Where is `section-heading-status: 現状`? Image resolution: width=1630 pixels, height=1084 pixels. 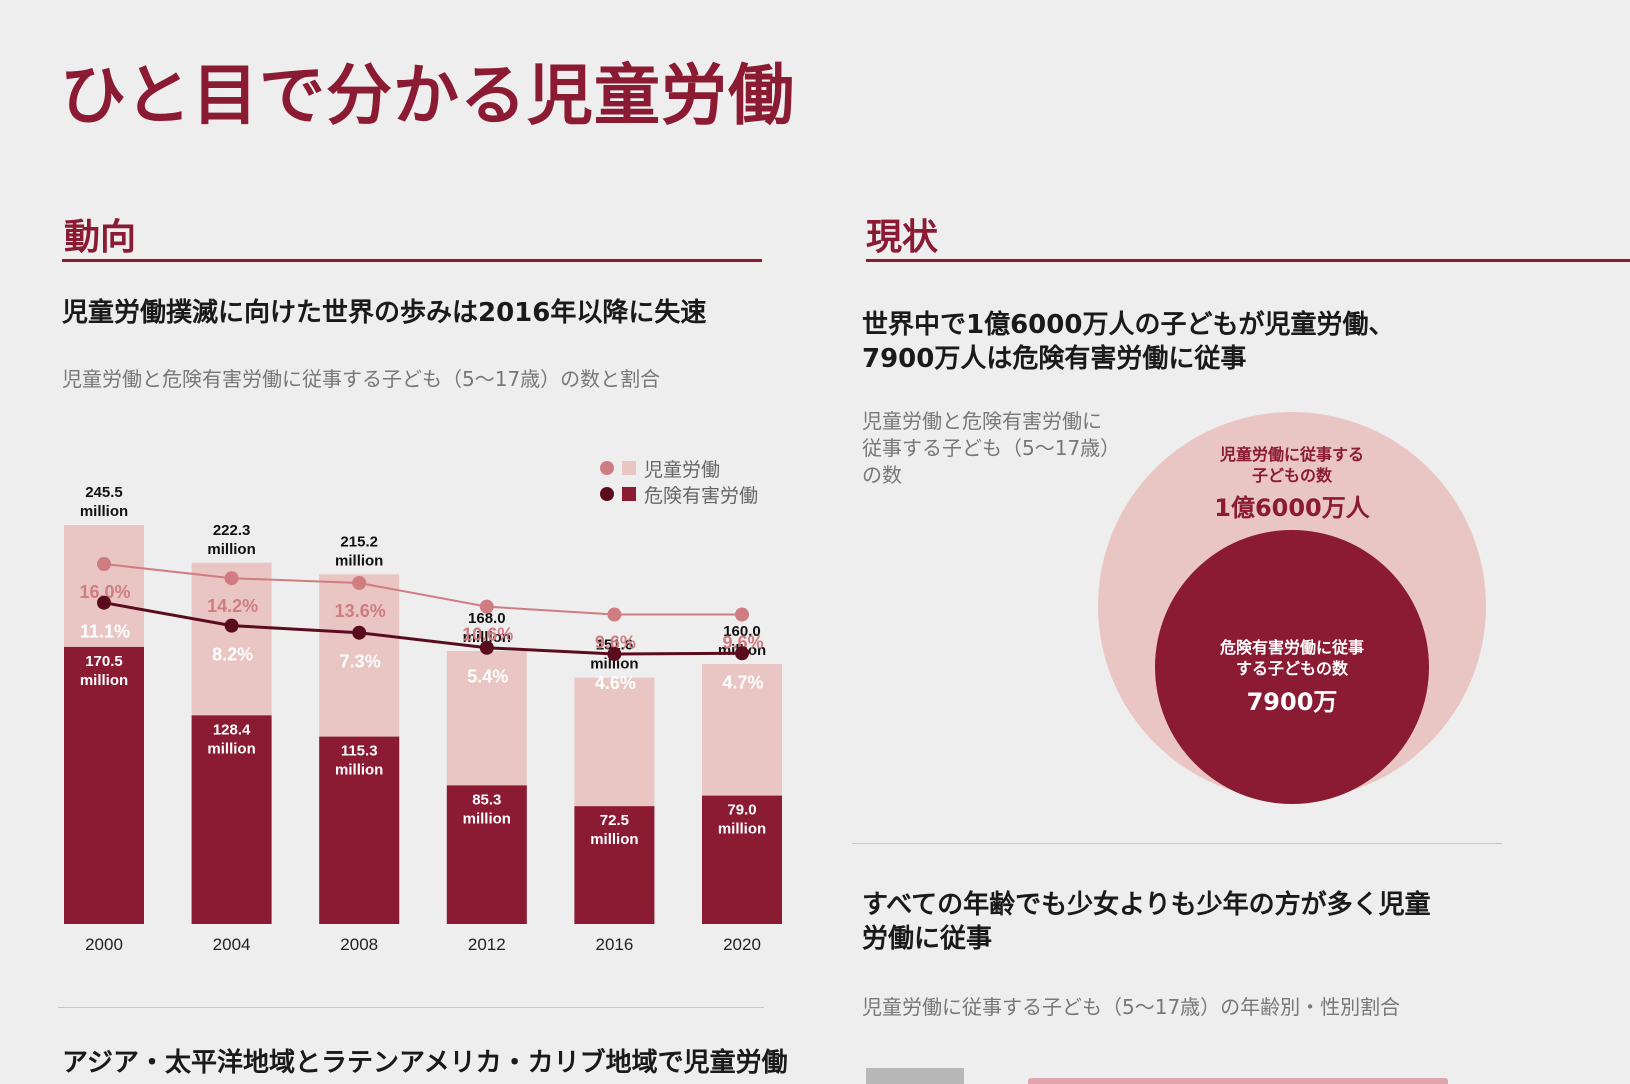
section-heading-status: 現状 is located at coordinates (902, 237).